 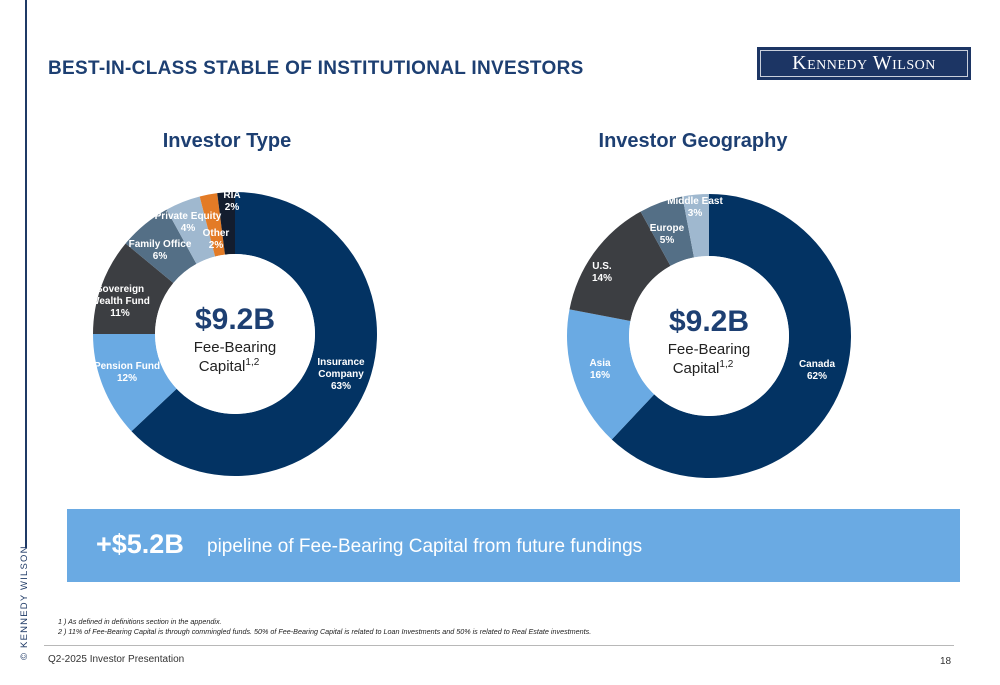 I want to click on sidebar-divider, so click(x=26, y=274).